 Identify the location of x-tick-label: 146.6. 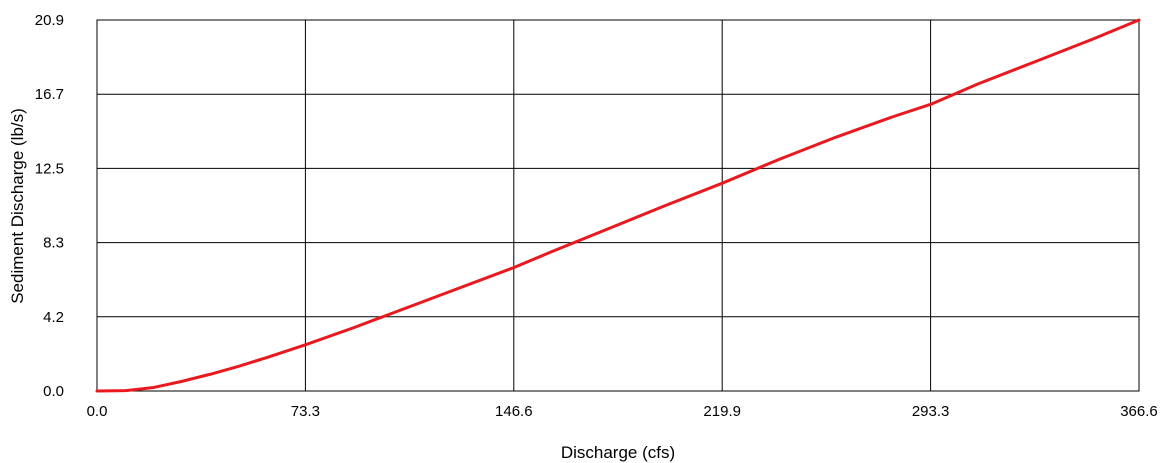
(514, 411).